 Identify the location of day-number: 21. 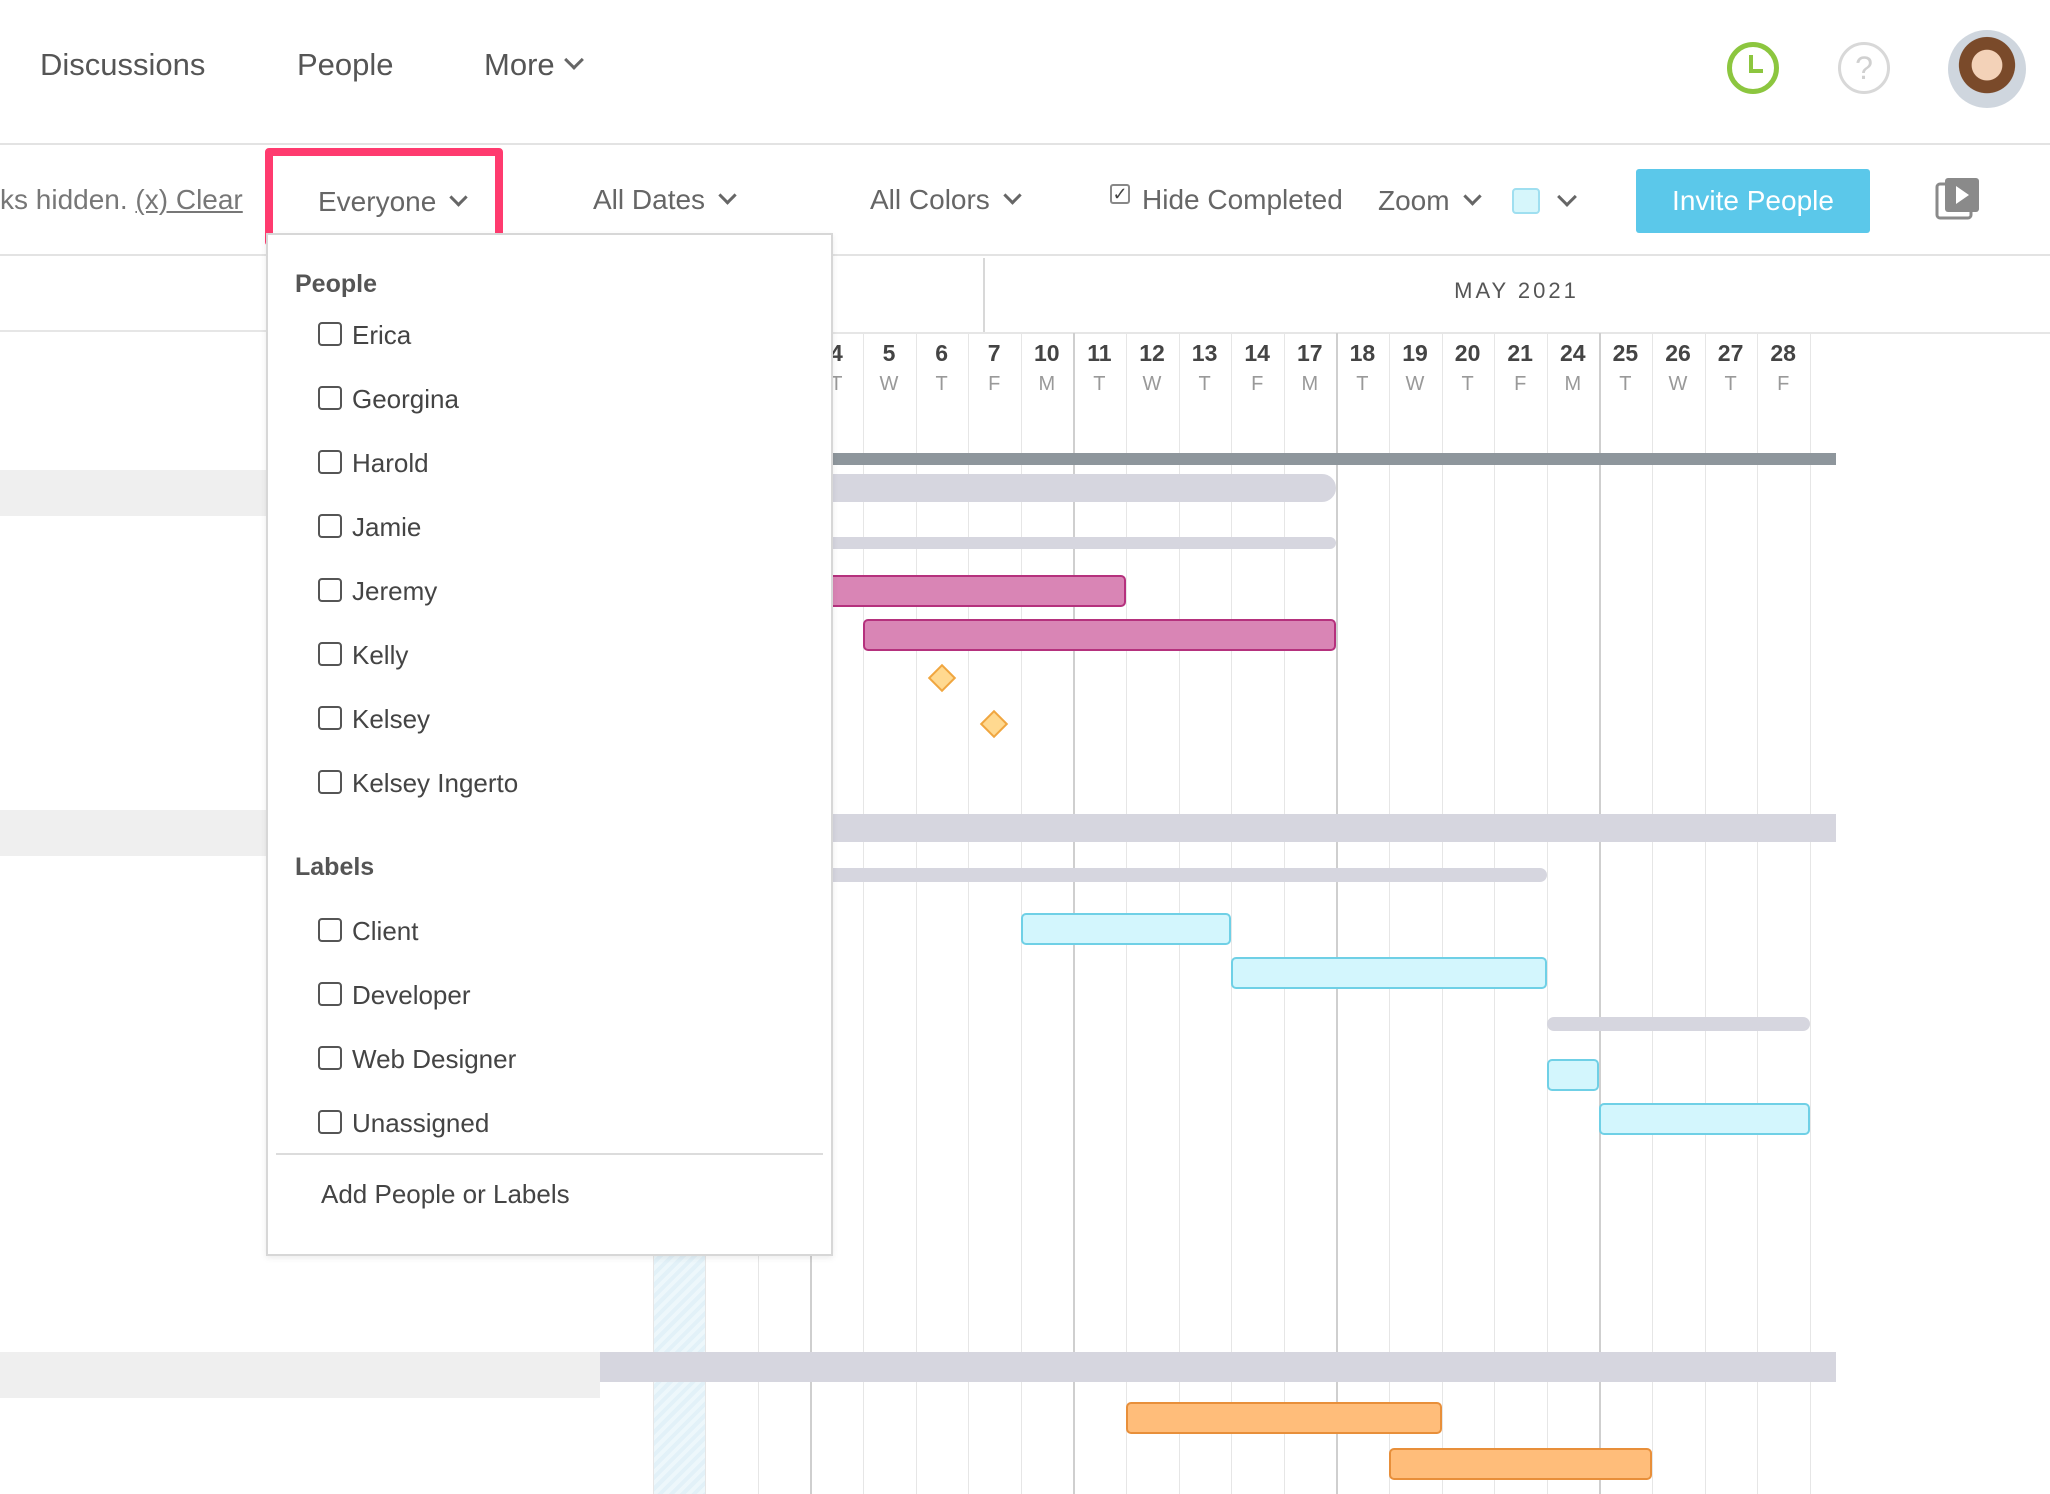
(1520, 353).